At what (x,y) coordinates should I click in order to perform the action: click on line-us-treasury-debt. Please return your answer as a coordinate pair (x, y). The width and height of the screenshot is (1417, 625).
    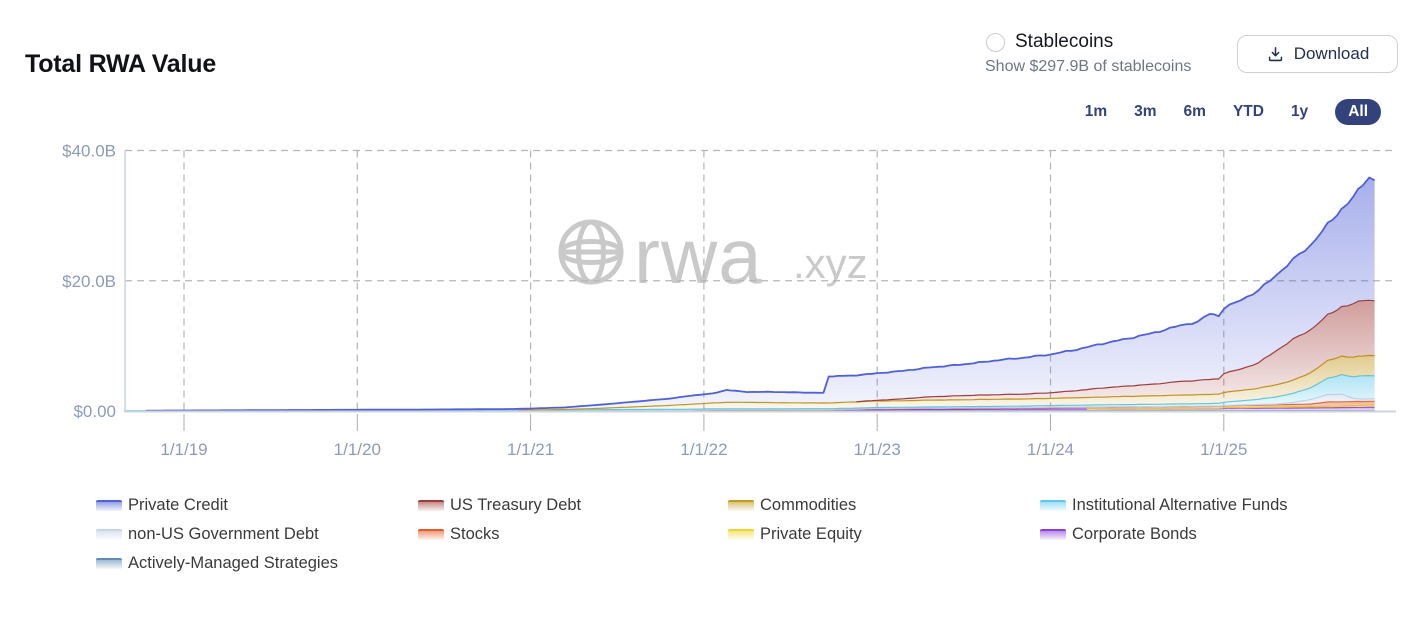
    Looking at the image, I should click on (1115, 351).